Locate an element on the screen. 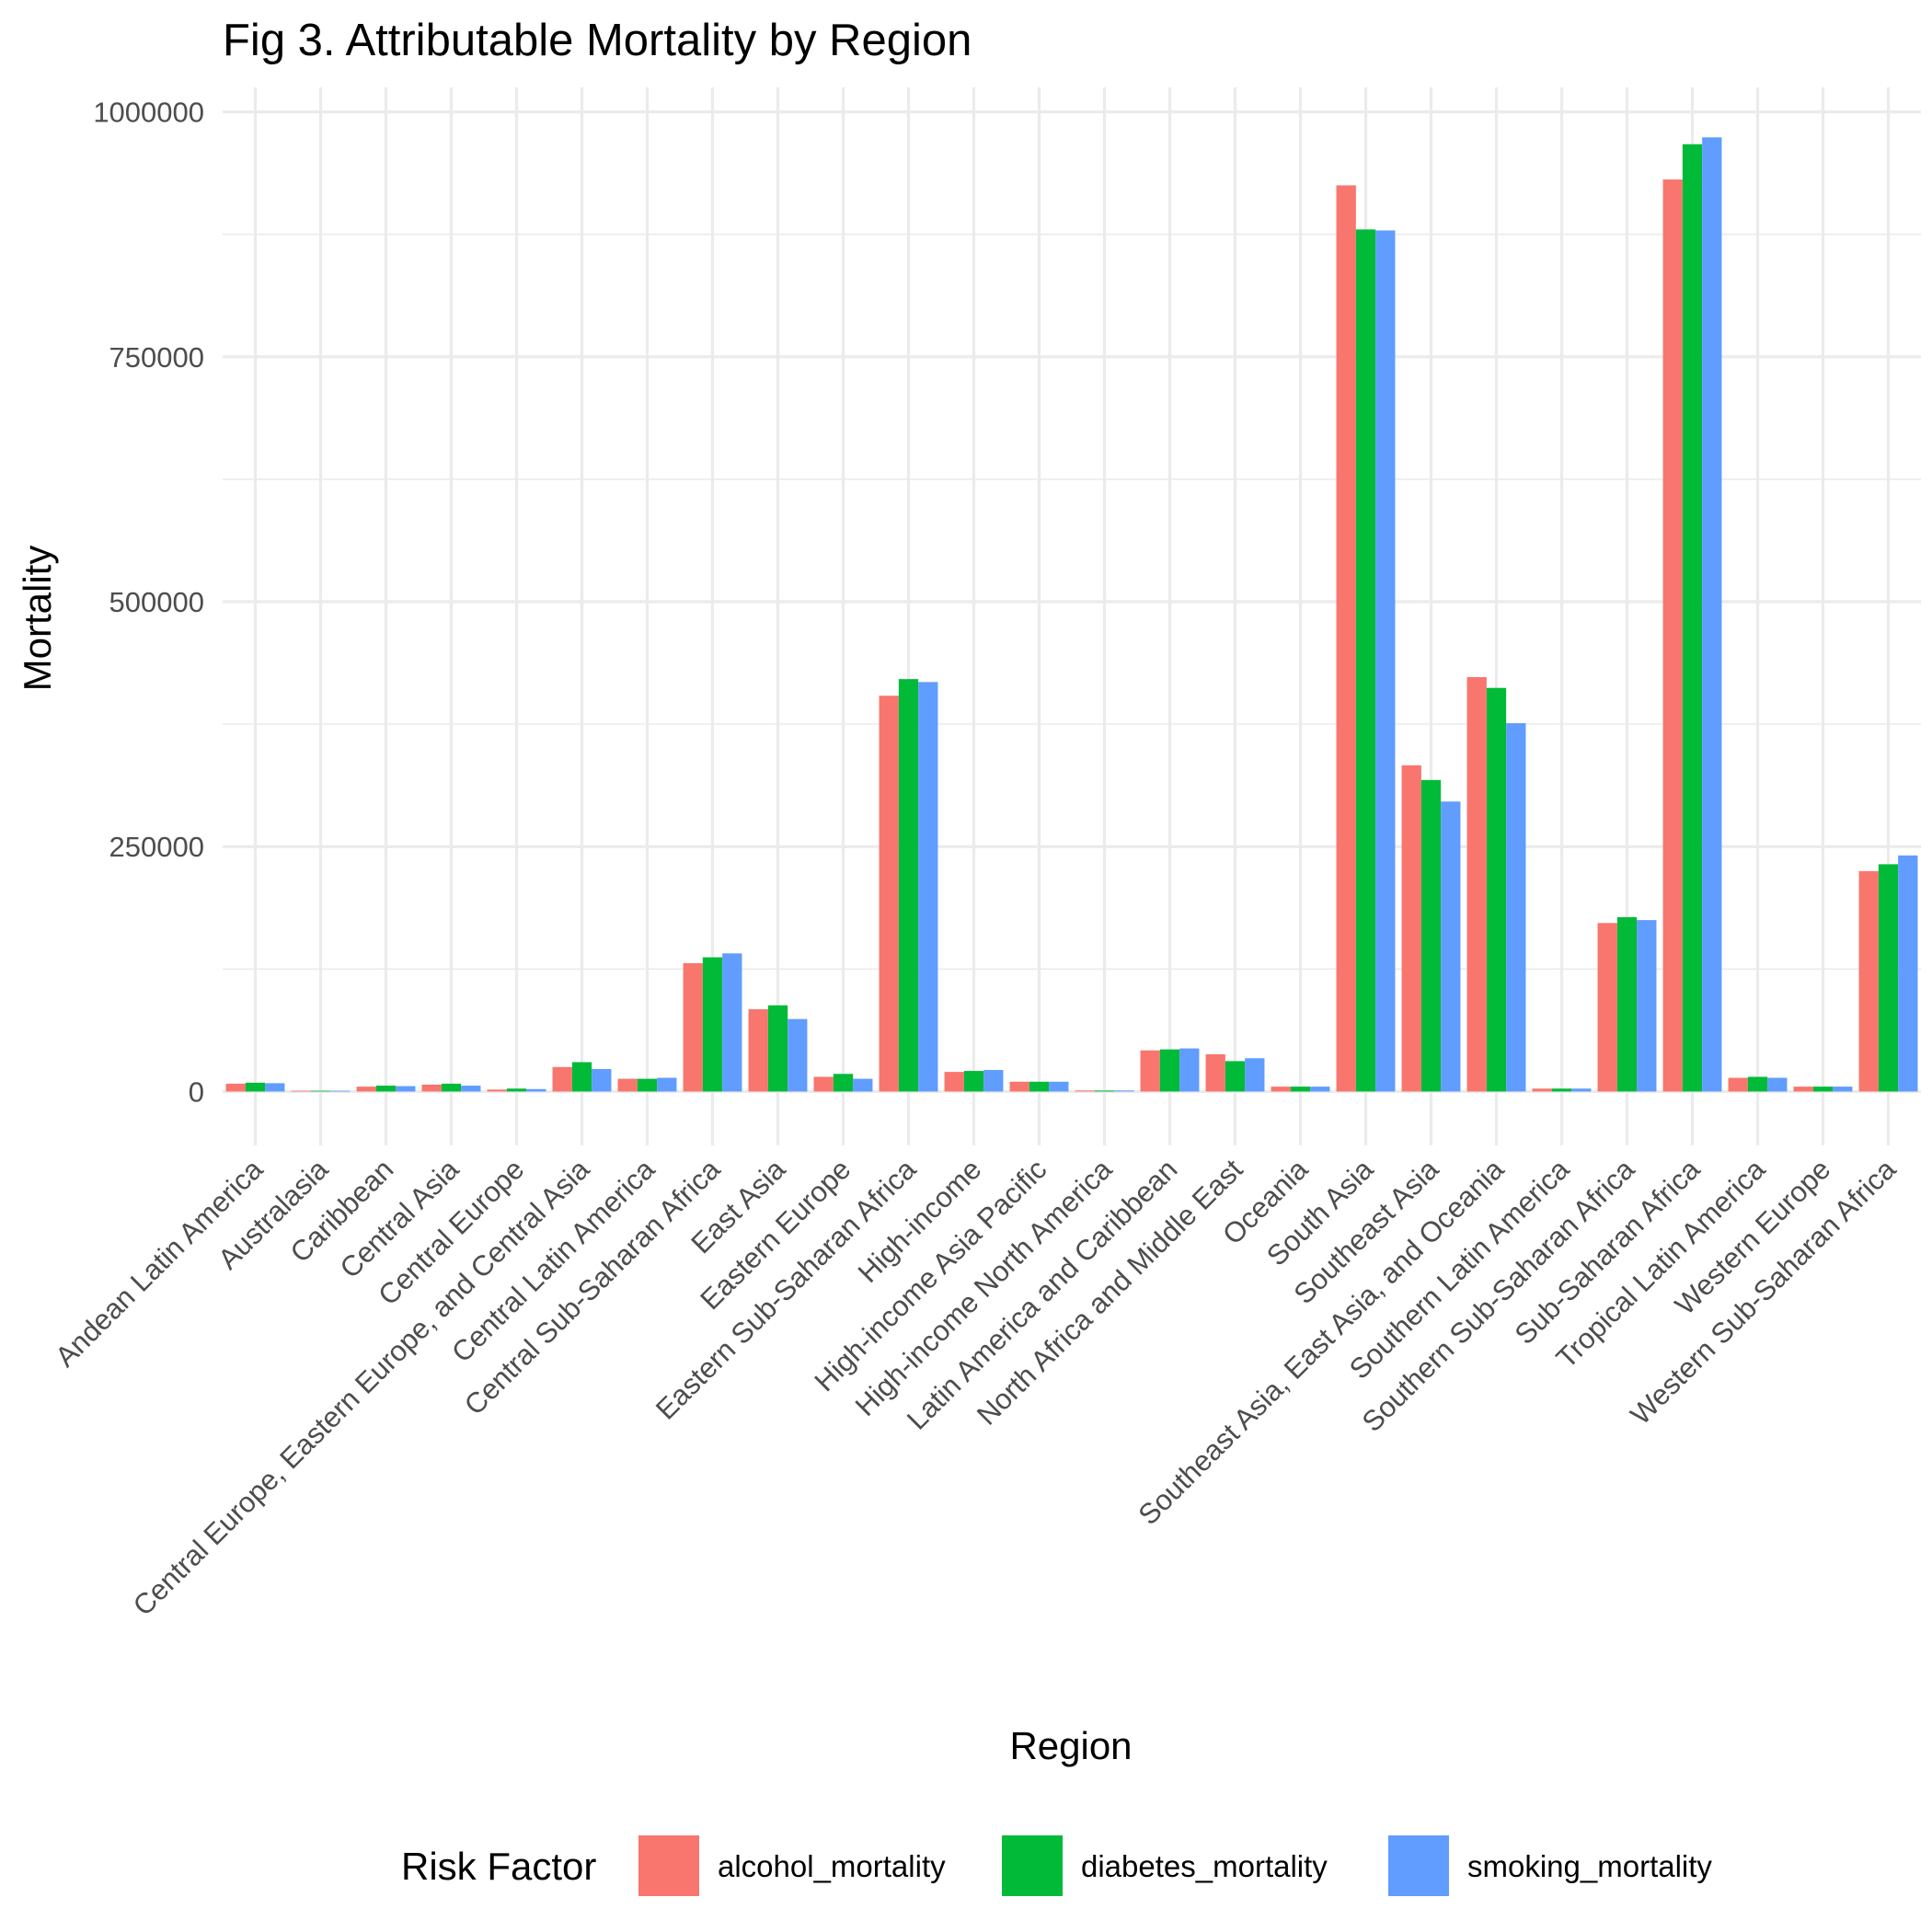  y-axis-ticks: 0 250000 500000 750000 1000000 is located at coordinates (148, 603).